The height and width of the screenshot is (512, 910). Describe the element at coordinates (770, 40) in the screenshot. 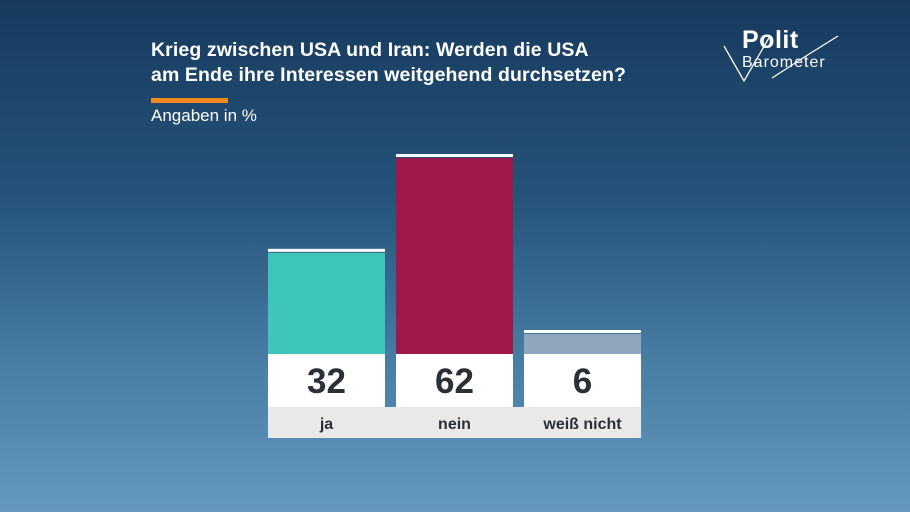

I see `logo-text-polit: Polit` at that location.